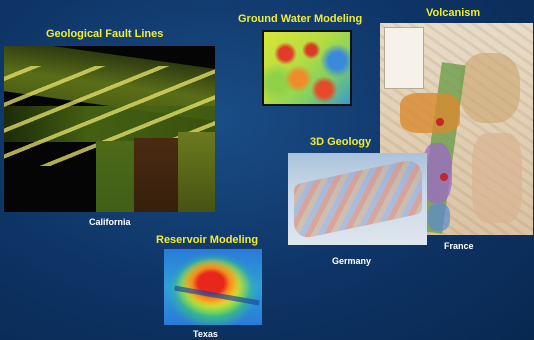  What do you see at coordinates (341, 142) in the screenshot?
I see `3d-geology-title: 3D Geology` at bounding box center [341, 142].